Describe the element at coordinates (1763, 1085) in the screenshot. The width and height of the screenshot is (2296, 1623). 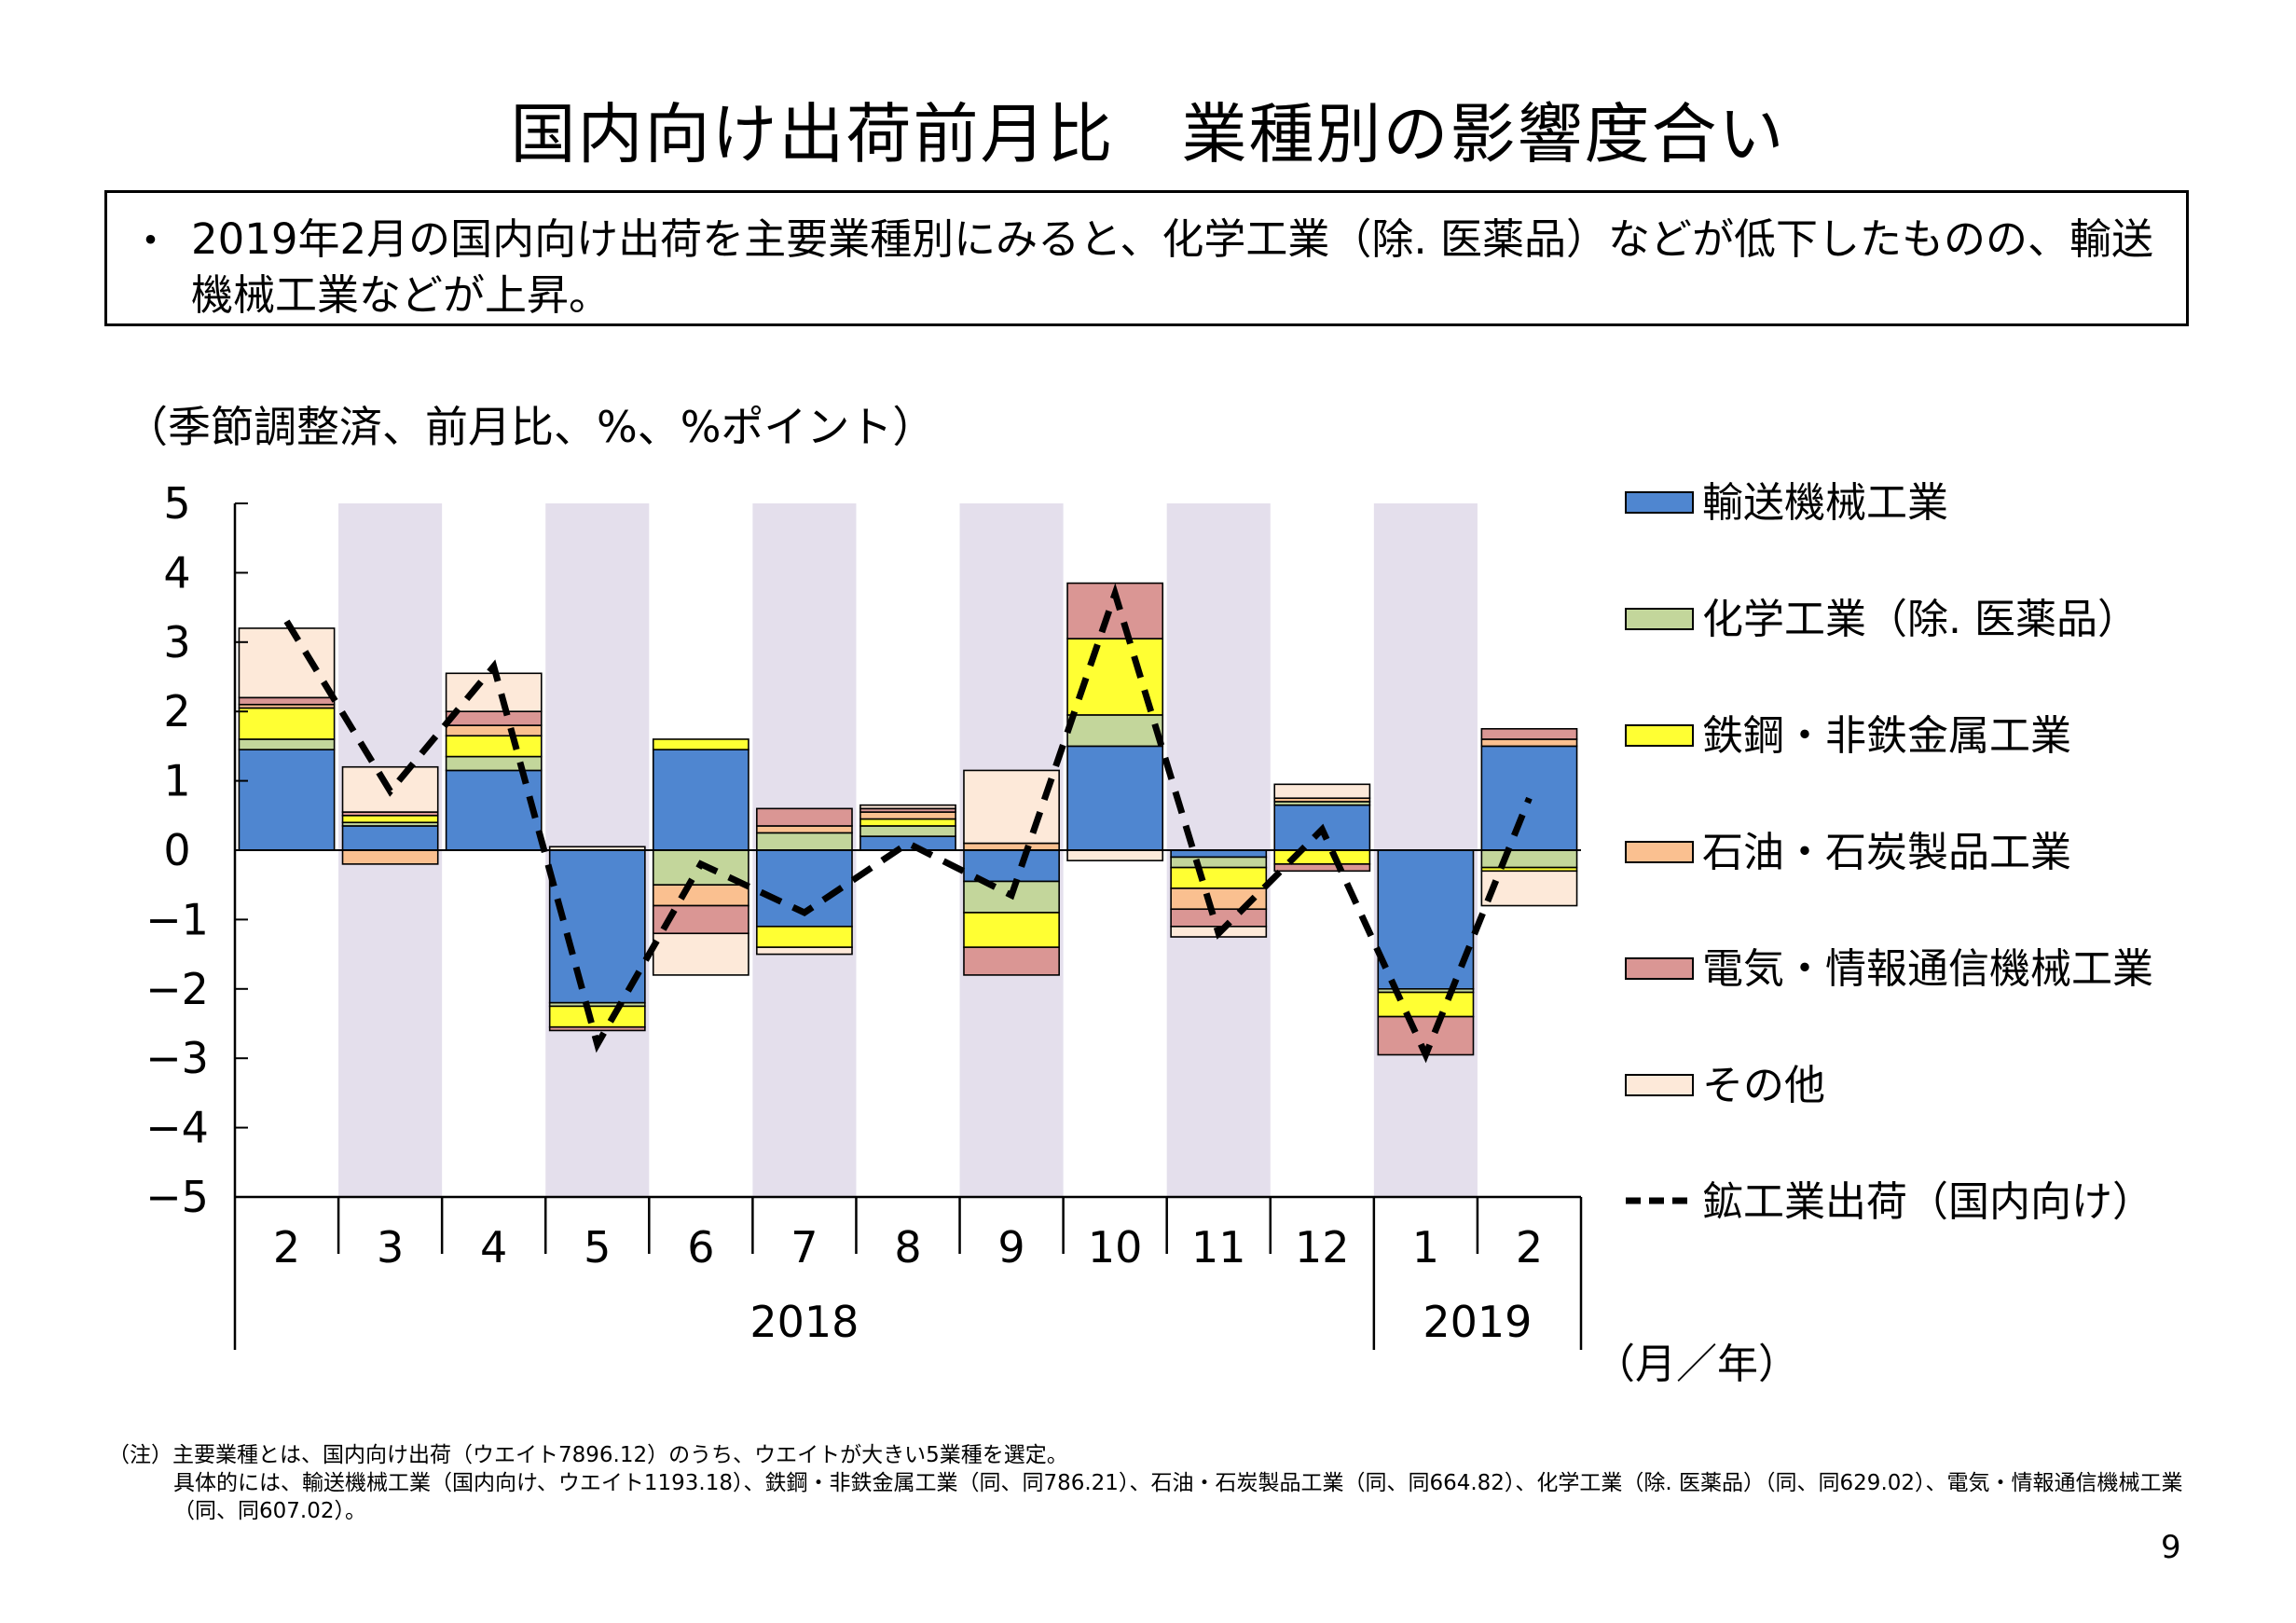
I see `legend-label: その他` at that location.